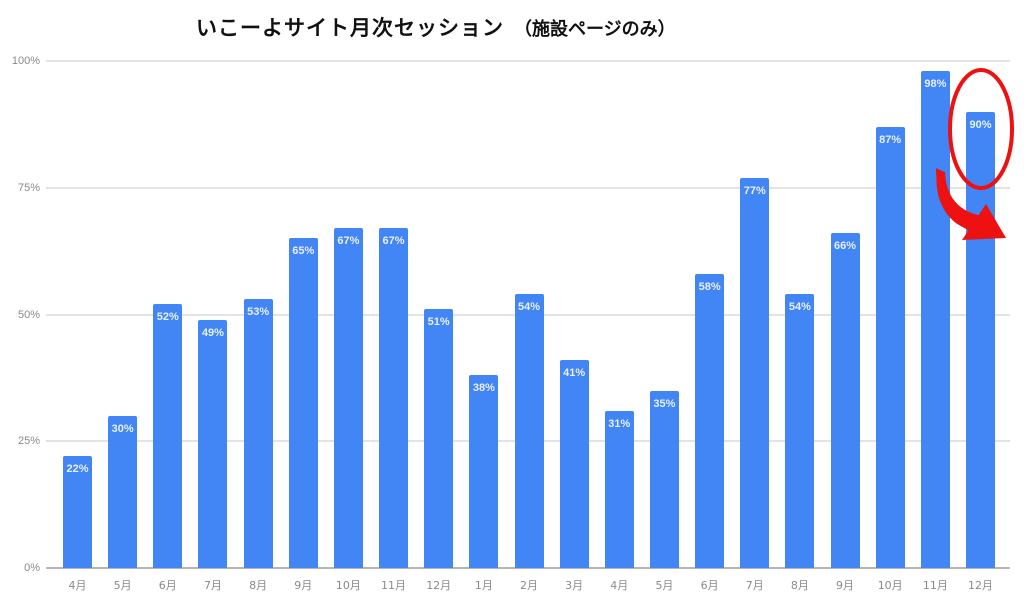 This screenshot has height=606, width=1029. I want to click on x-tick-label: 1月, so click(483, 585).